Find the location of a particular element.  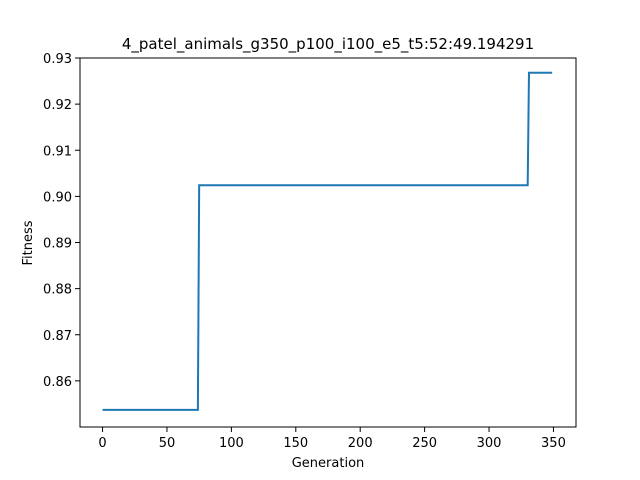

x-tick-label: 350 is located at coordinates (553, 443).